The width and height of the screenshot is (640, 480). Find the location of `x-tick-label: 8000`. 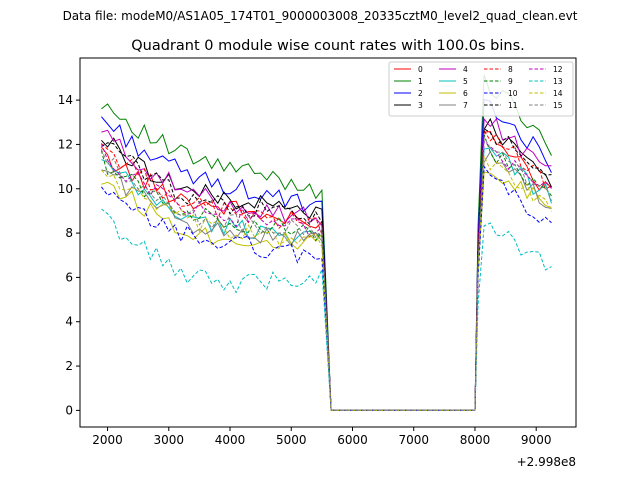

x-tick-label: 8000 is located at coordinates (475, 440).